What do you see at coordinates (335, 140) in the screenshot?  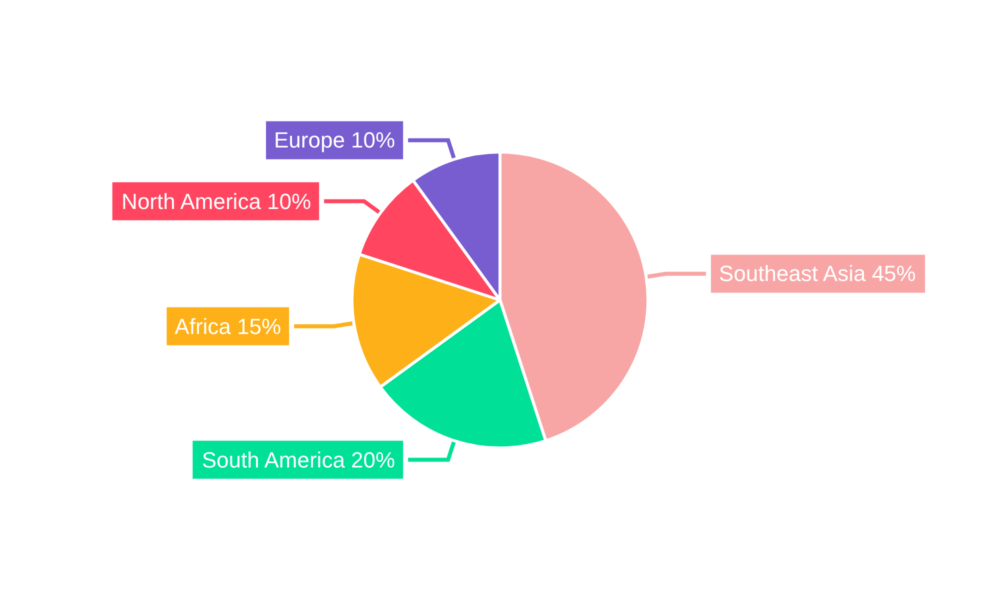 I see `slice-label: Europe 10%` at bounding box center [335, 140].